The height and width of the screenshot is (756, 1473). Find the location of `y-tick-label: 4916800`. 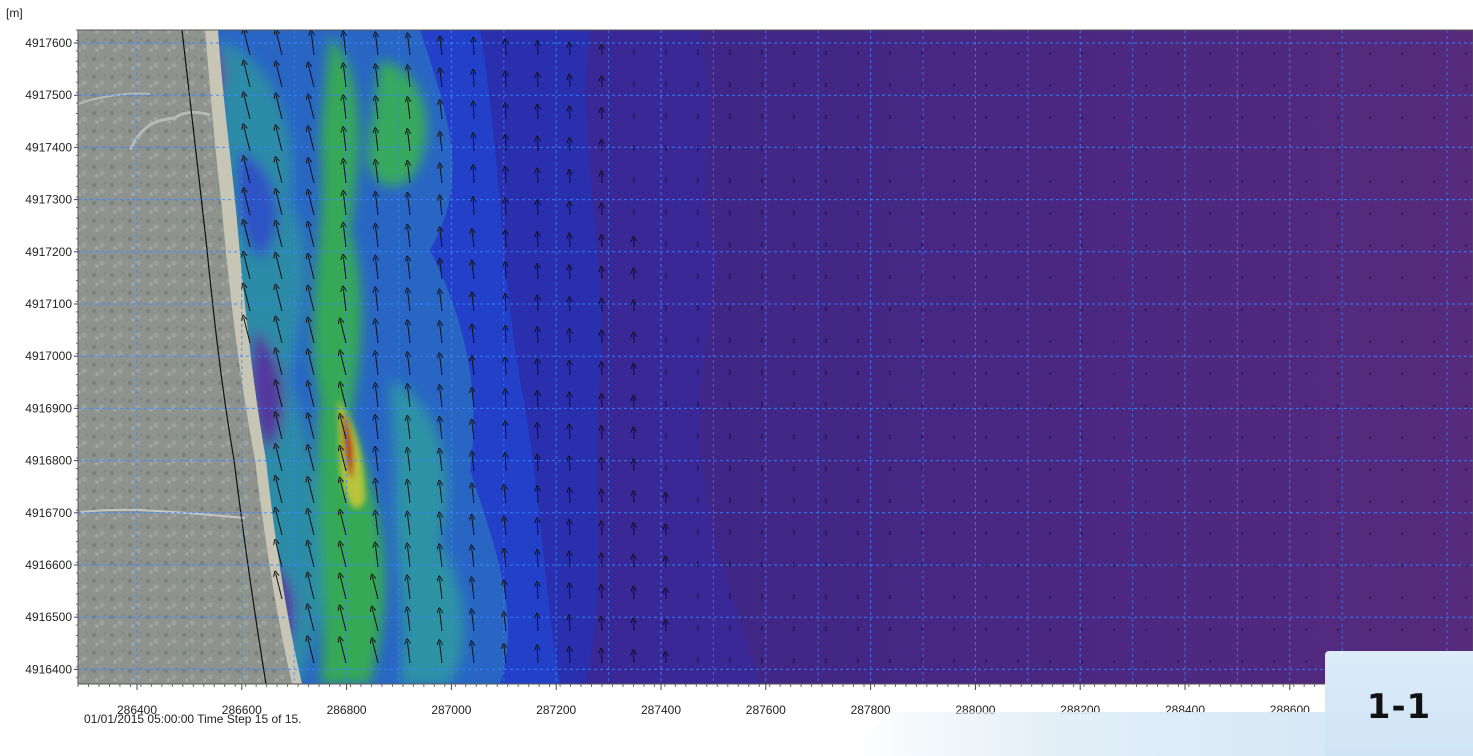

y-tick-label: 4916800 is located at coordinates (48, 461).